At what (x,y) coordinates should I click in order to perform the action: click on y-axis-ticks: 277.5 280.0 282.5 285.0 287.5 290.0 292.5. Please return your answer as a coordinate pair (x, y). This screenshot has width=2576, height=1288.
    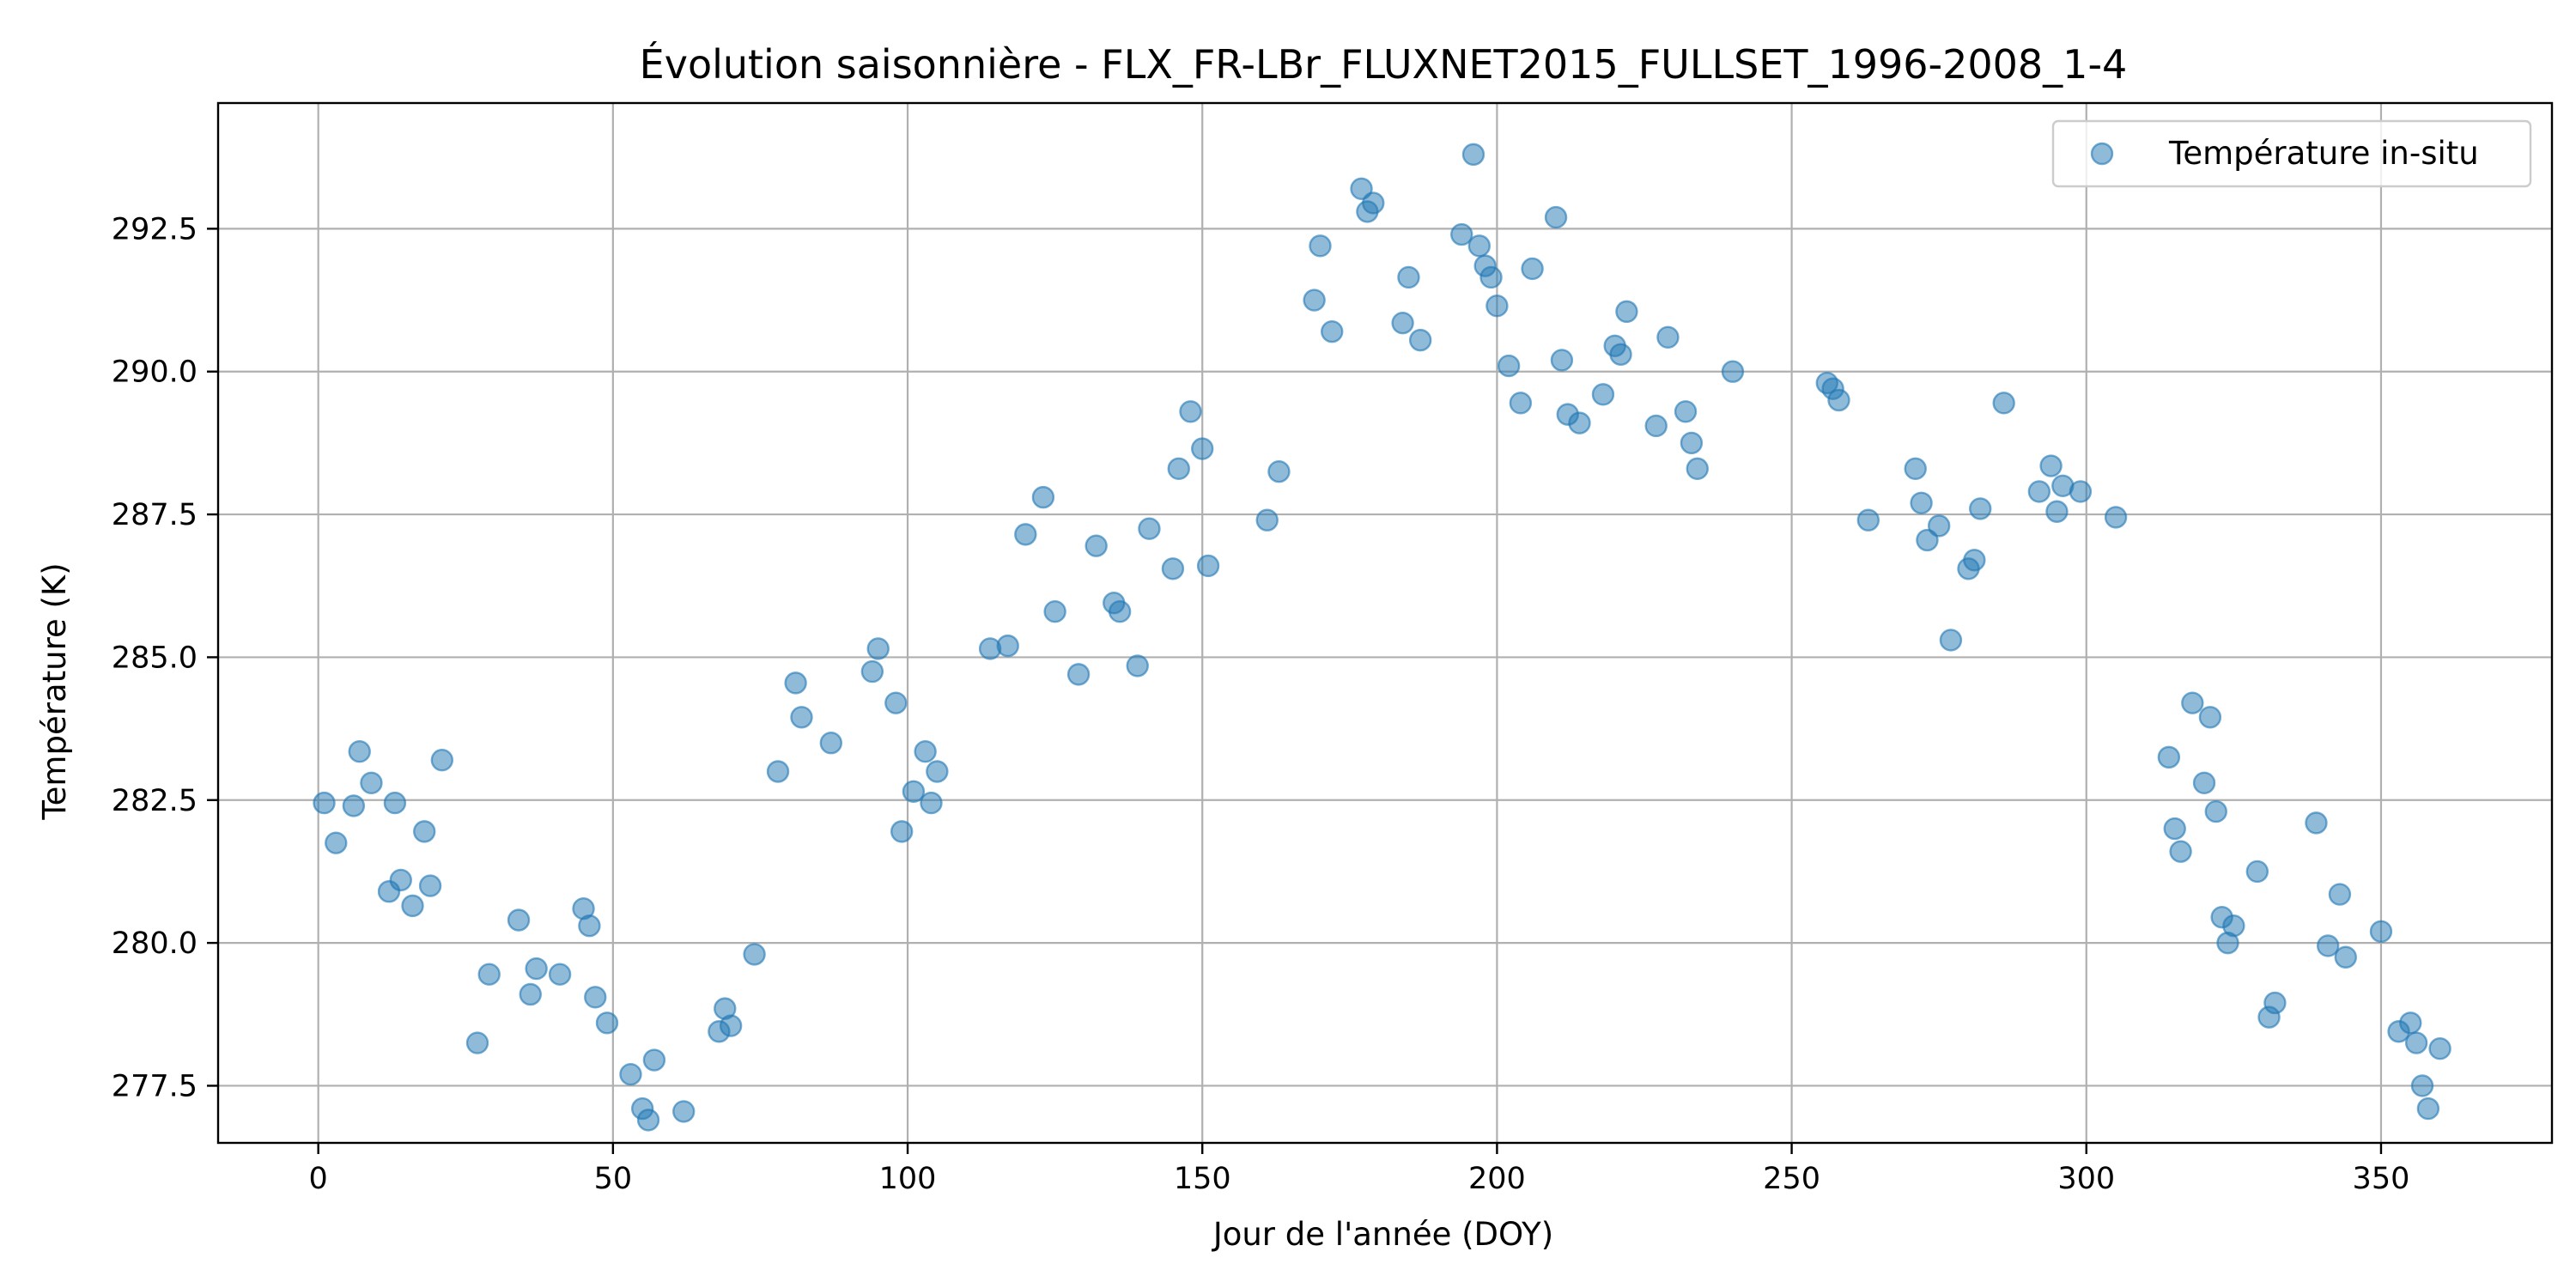
    Looking at the image, I should click on (165, 658).